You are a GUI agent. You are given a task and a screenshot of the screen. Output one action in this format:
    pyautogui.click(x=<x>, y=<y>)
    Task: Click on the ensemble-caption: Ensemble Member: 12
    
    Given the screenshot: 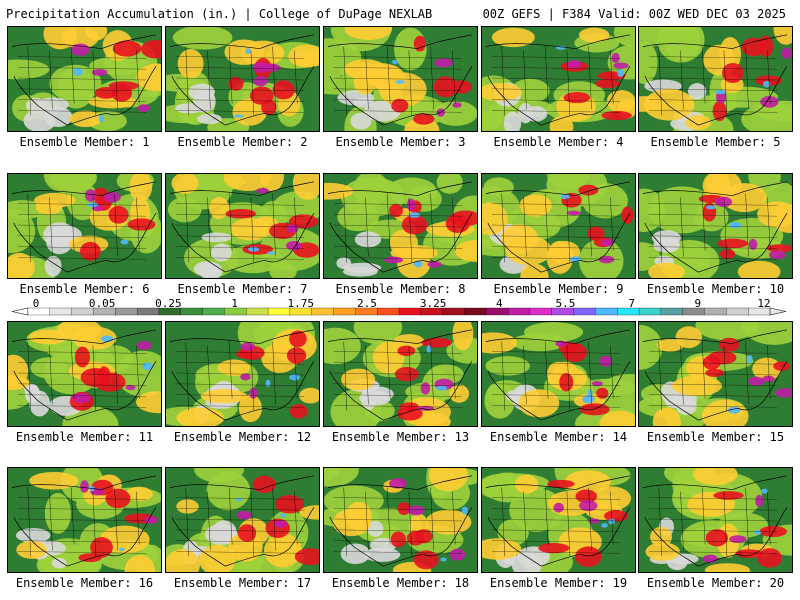 What is the action you would take?
    pyautogui.click(x=242, y=437)
    